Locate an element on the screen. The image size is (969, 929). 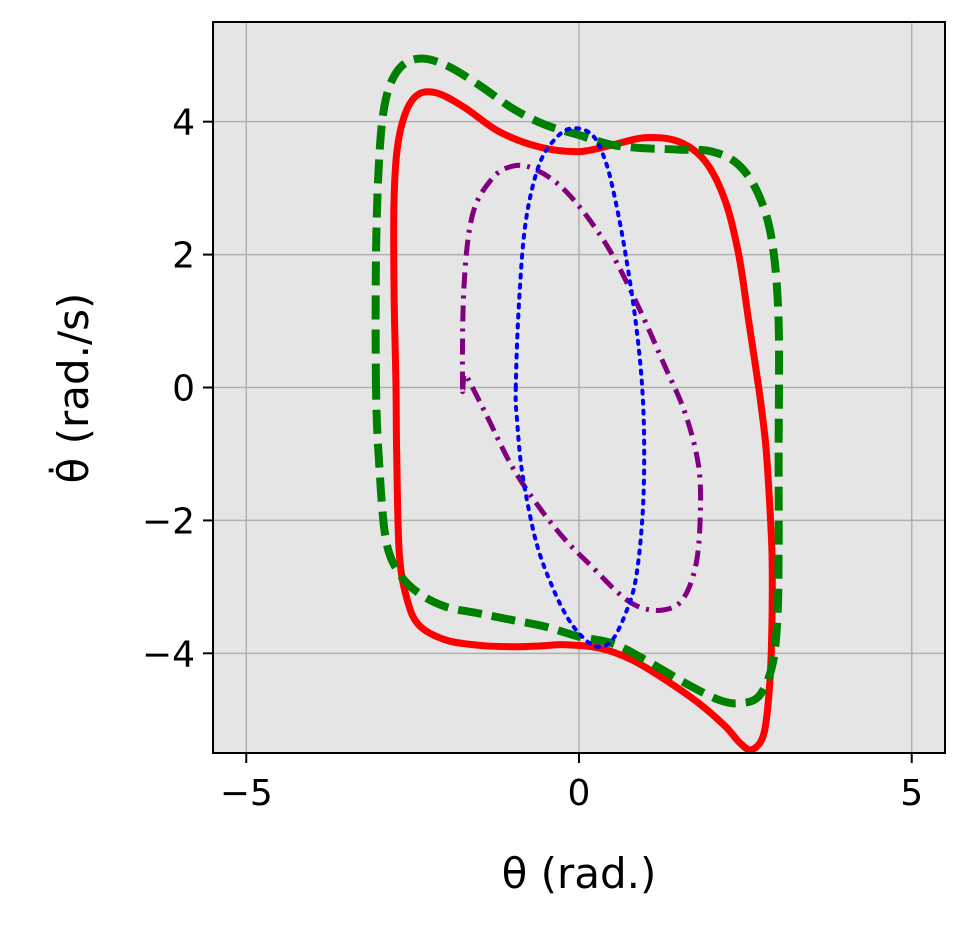
y-tick-label: −4 is located at coordinates (168, 654).